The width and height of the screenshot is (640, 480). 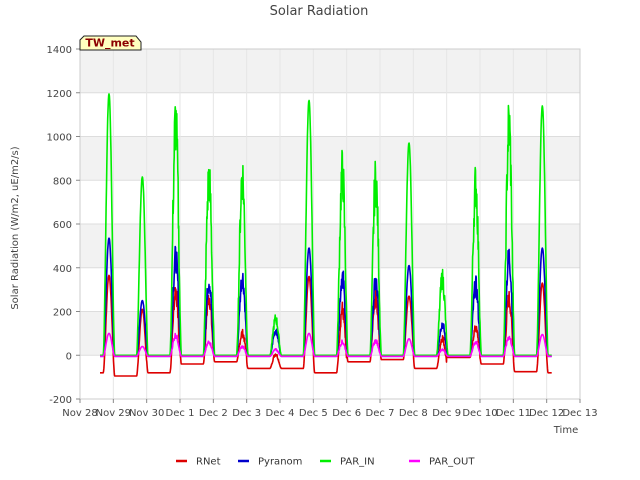 What do you see at coordinates (59, 94) in the screenshot?
I see `y-tick-label: 1200` at bounding box center [59, 94].